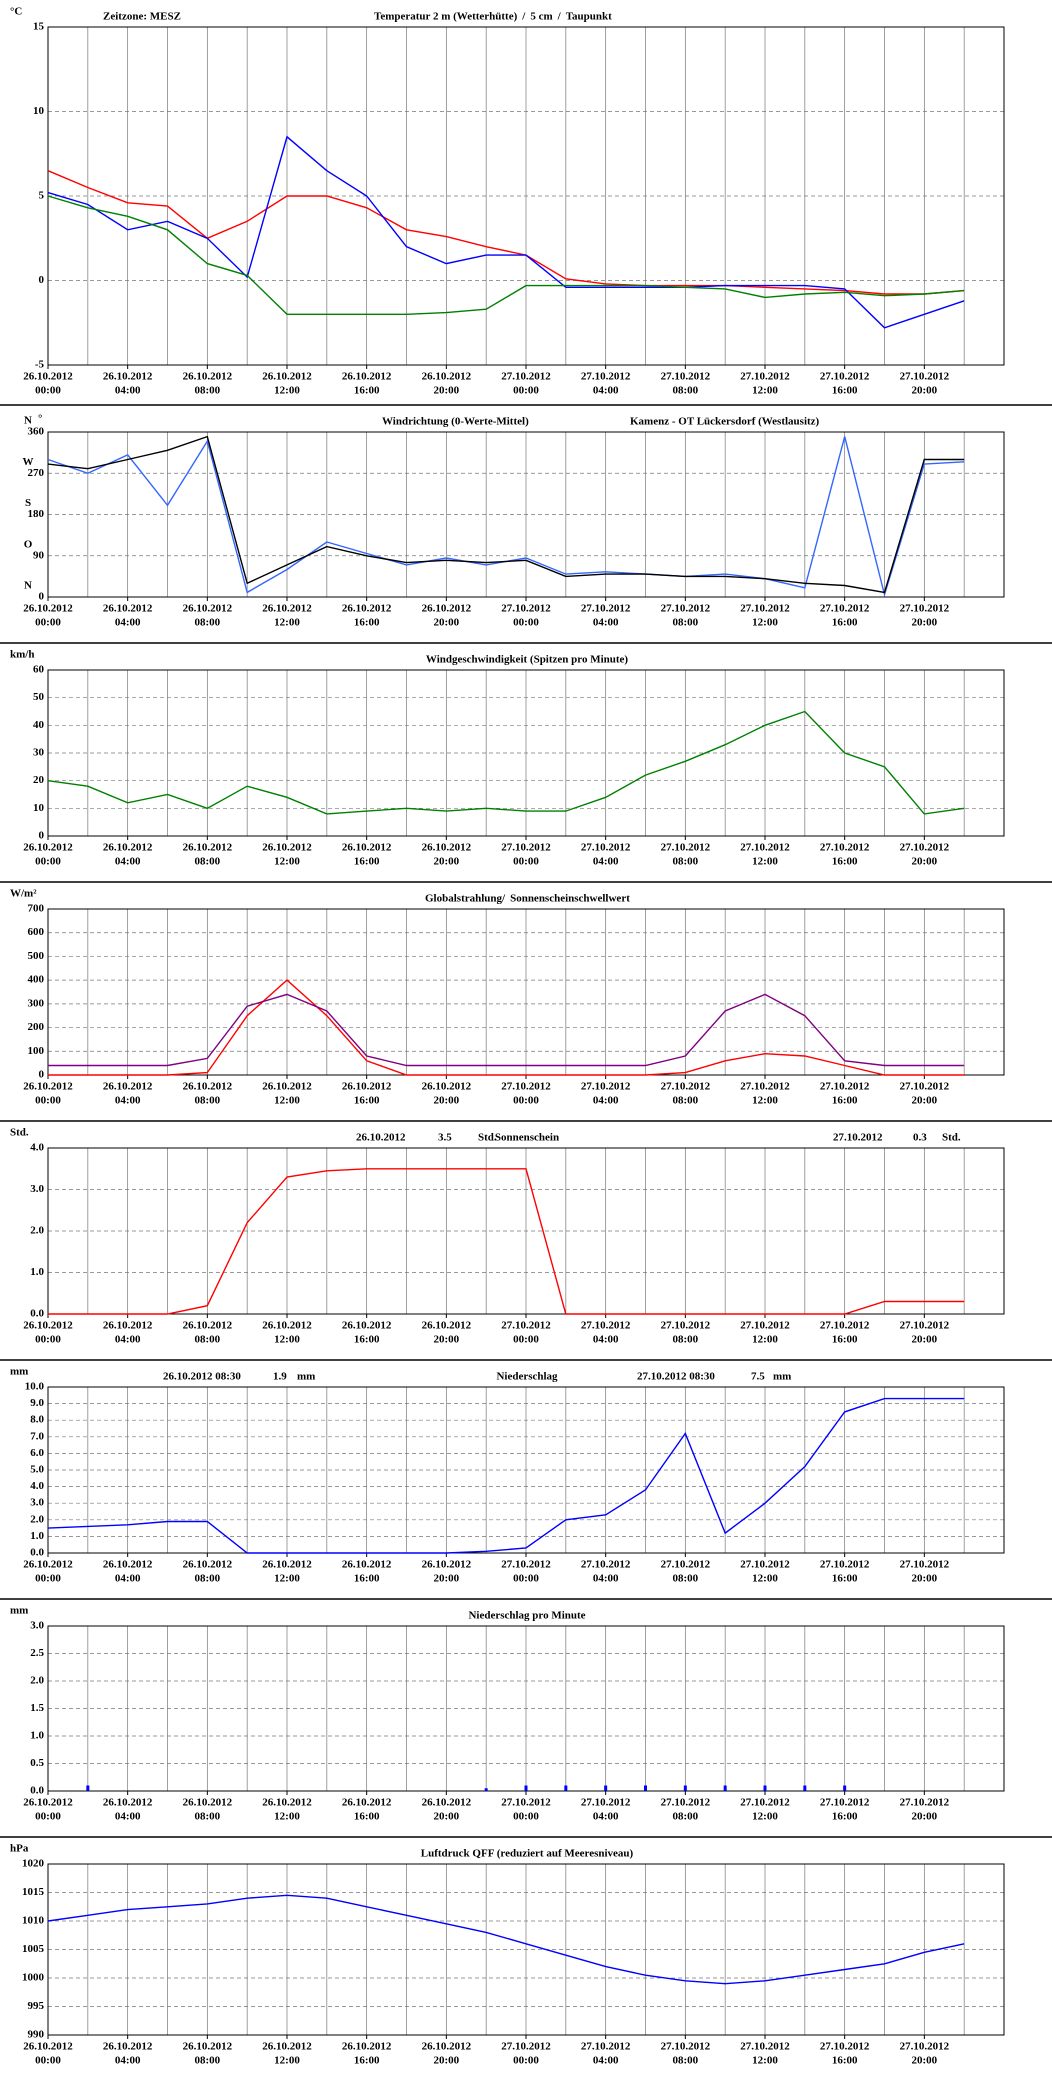 The height and width of the screenshot is (2081, 1052). What do you see at coordinates (37, 1708) in the screenshot?
I see `y-tick-label: 1.5` at bounding box center [37, 1708].